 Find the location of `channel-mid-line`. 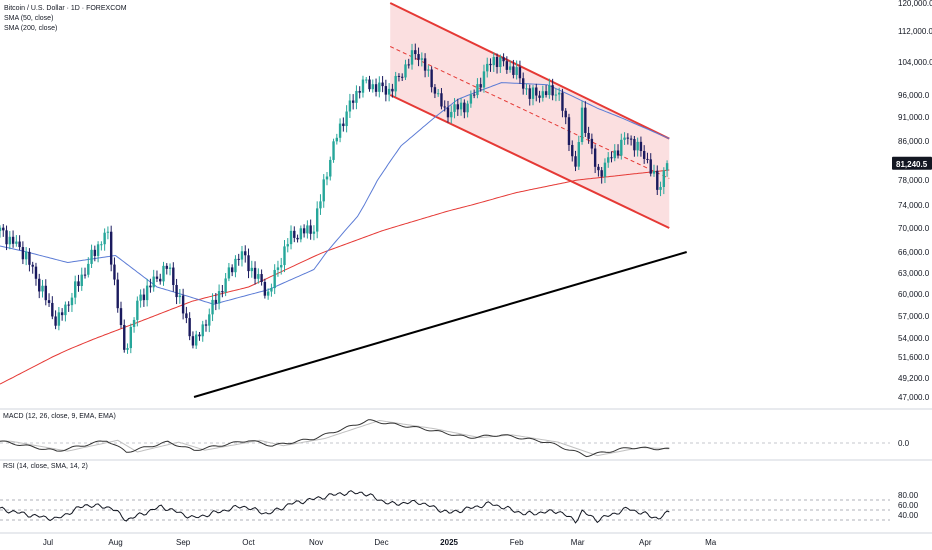

channel-mid-line is located at coordinates (530, 112).